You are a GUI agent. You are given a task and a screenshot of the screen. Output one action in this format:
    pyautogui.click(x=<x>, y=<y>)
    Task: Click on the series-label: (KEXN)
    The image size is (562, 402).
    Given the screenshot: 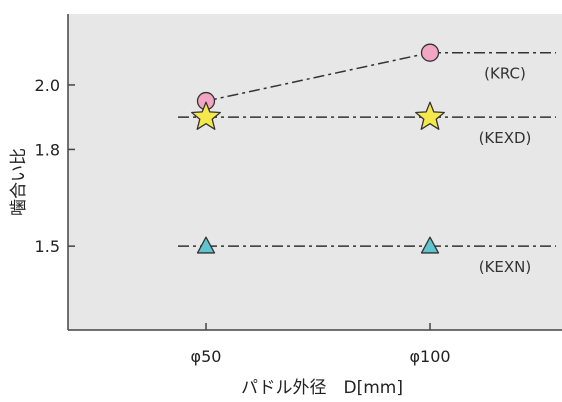 What is the action you would take?
    pyautogui.click(x=505, y=267)
    